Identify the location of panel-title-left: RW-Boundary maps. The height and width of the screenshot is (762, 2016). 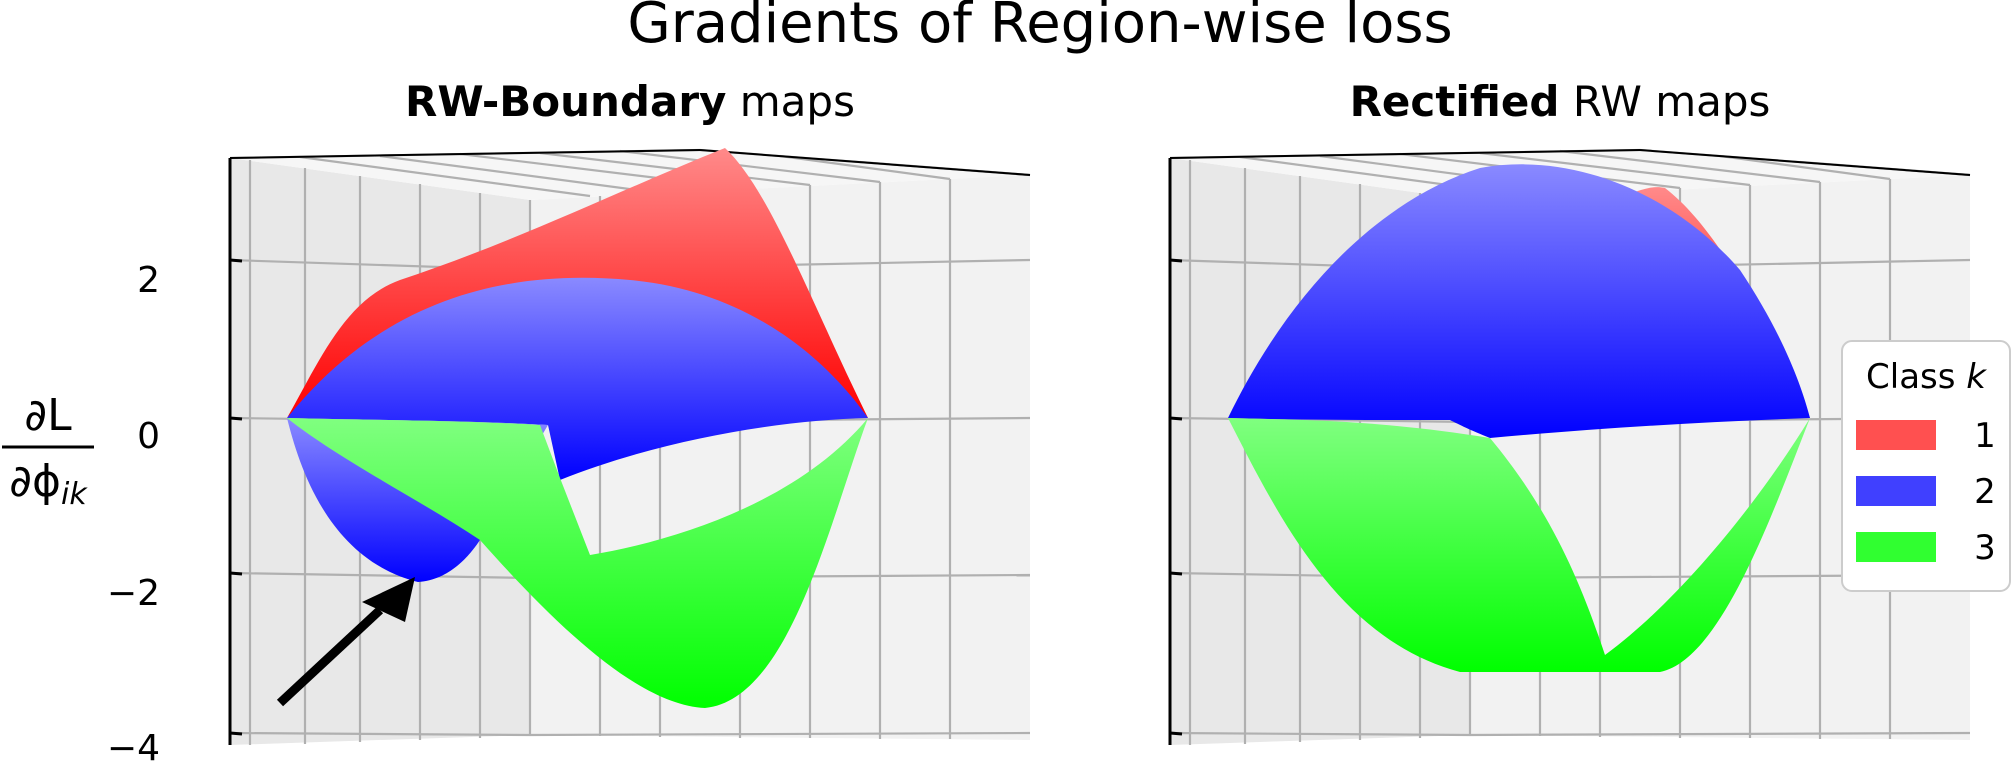
(630, 101).